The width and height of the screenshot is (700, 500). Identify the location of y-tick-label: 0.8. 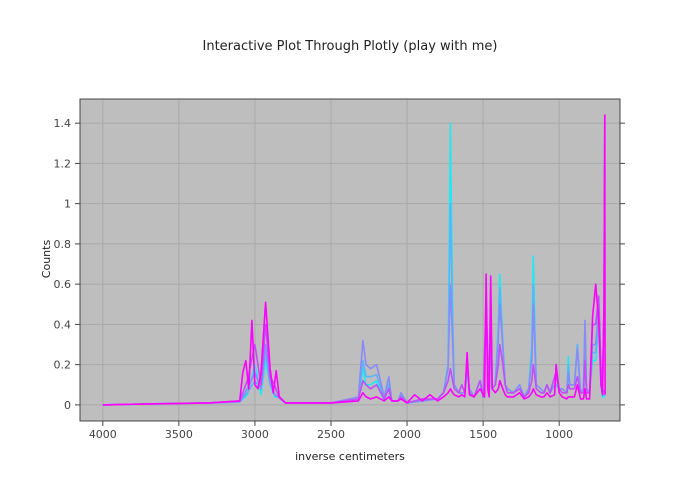
(63, 244).